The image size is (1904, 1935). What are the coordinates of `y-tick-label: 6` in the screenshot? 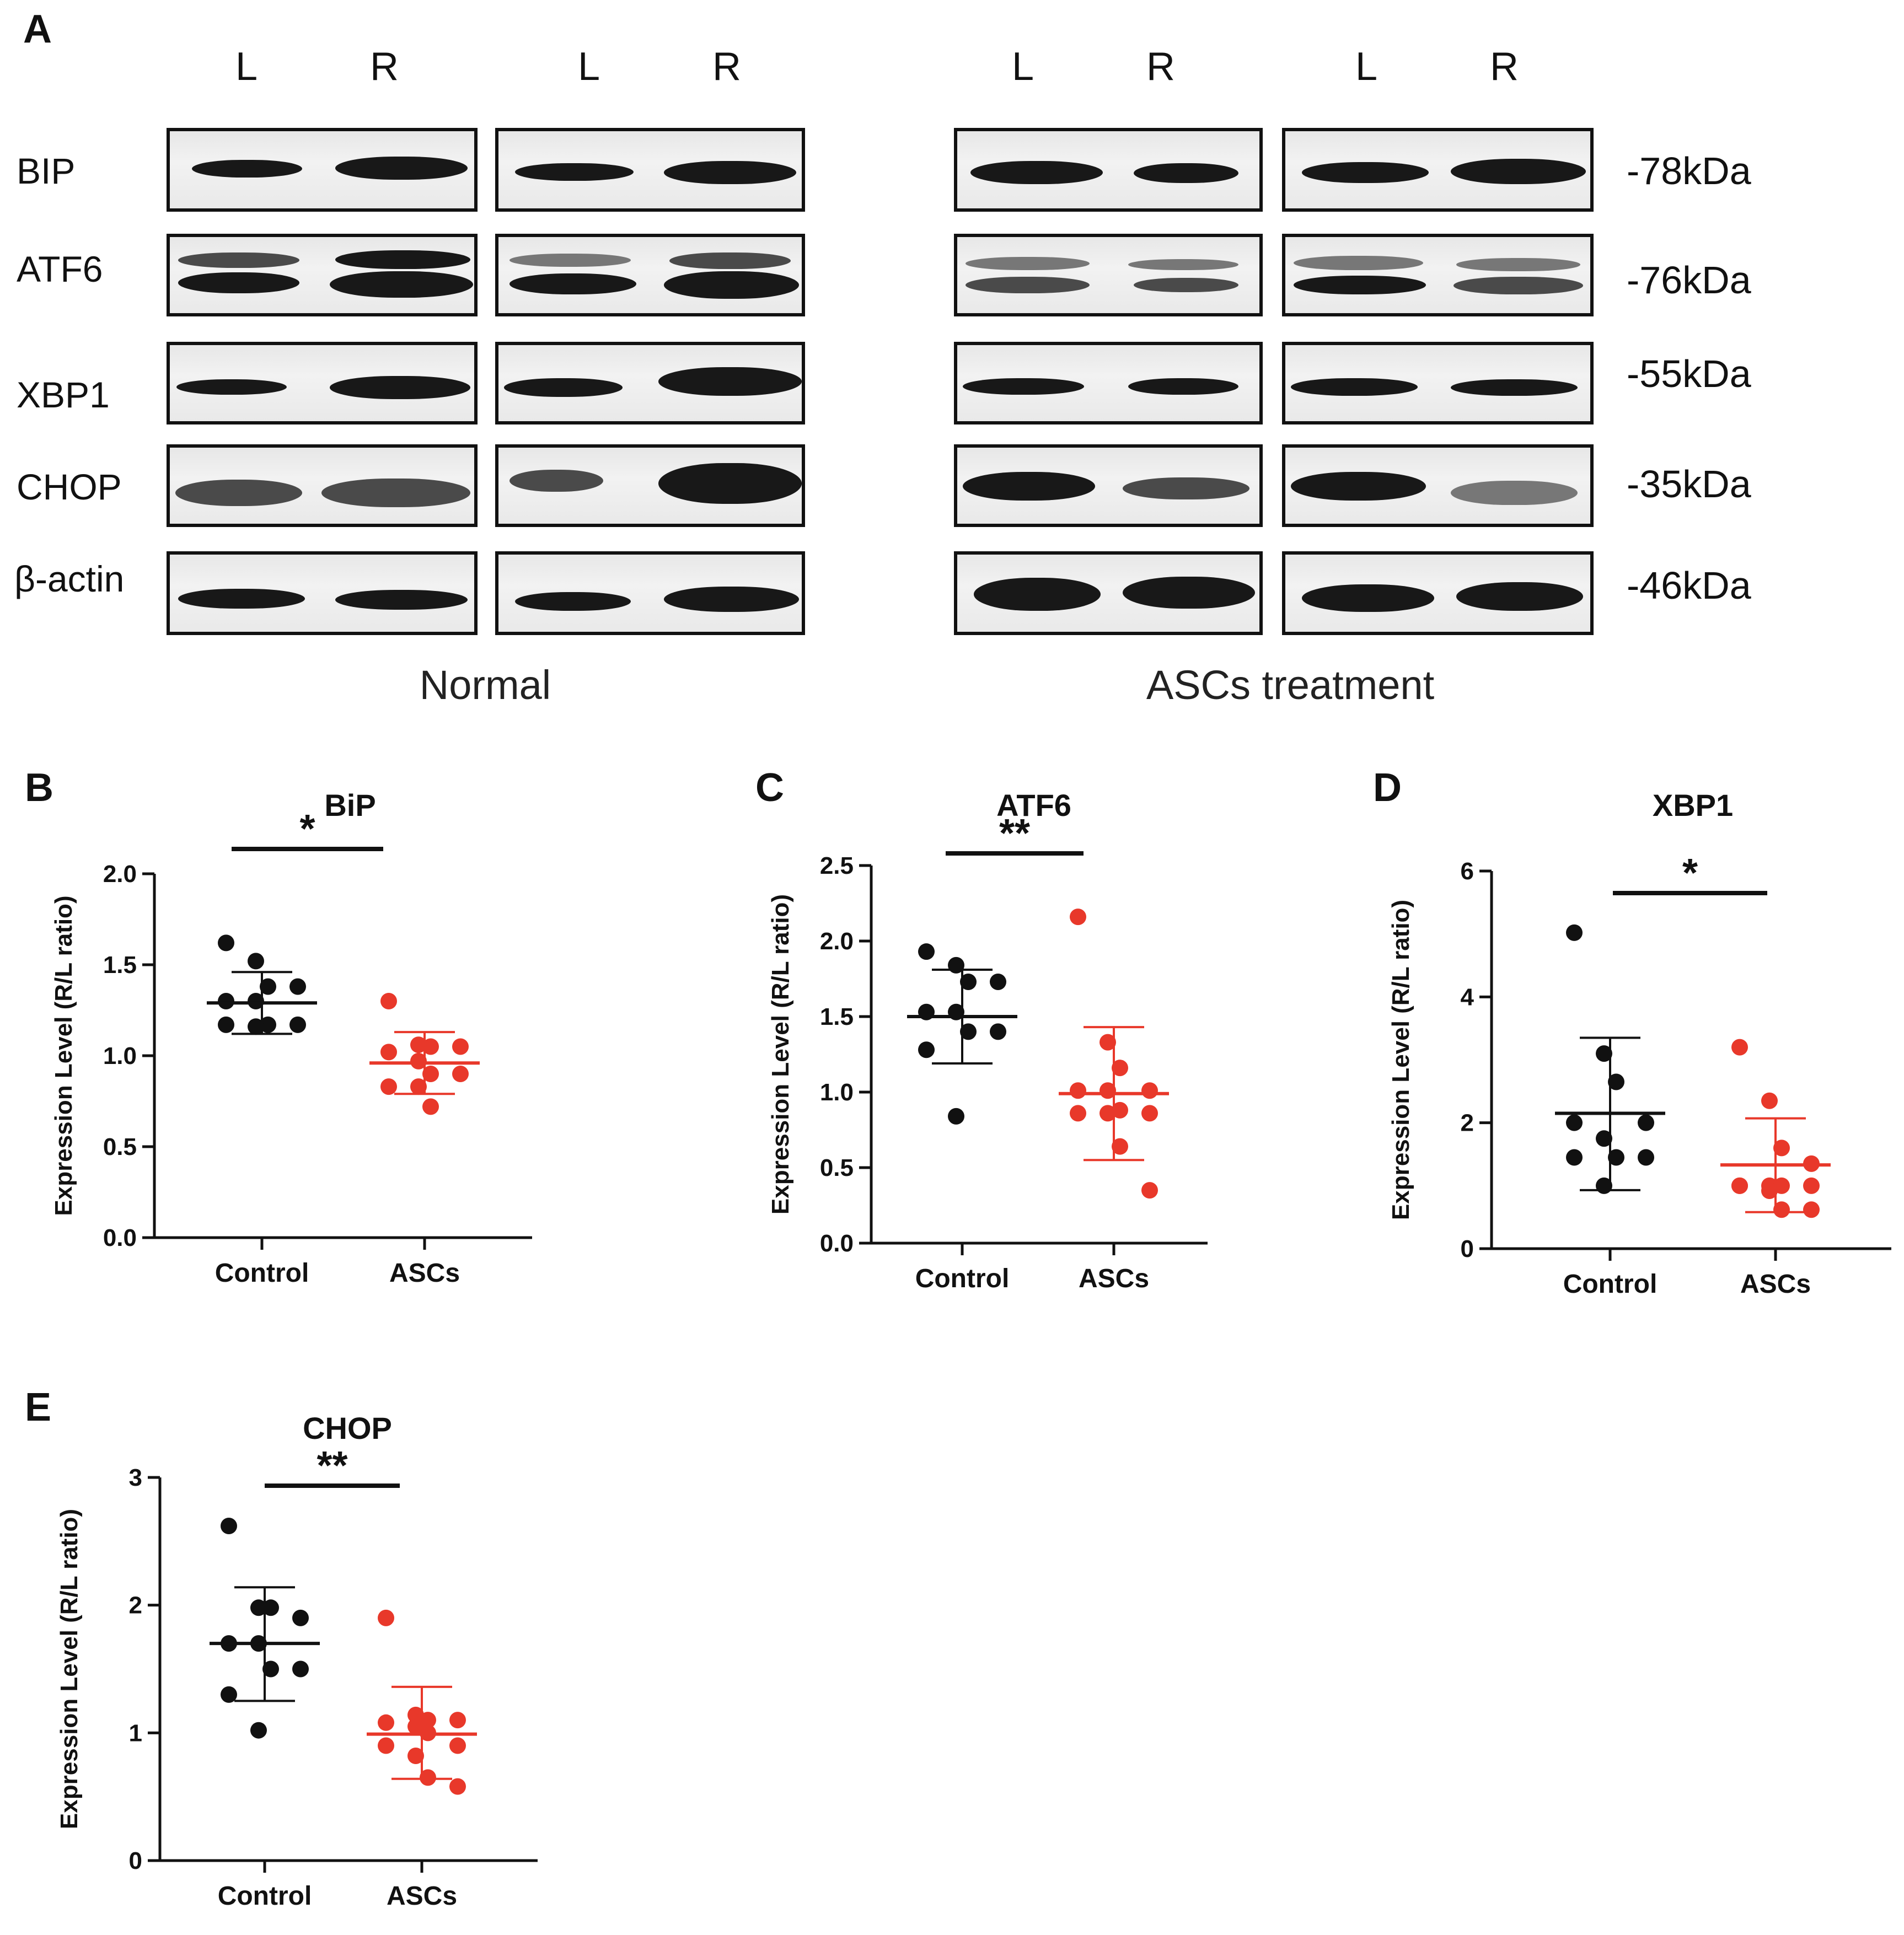 It's located at (1467, 871).